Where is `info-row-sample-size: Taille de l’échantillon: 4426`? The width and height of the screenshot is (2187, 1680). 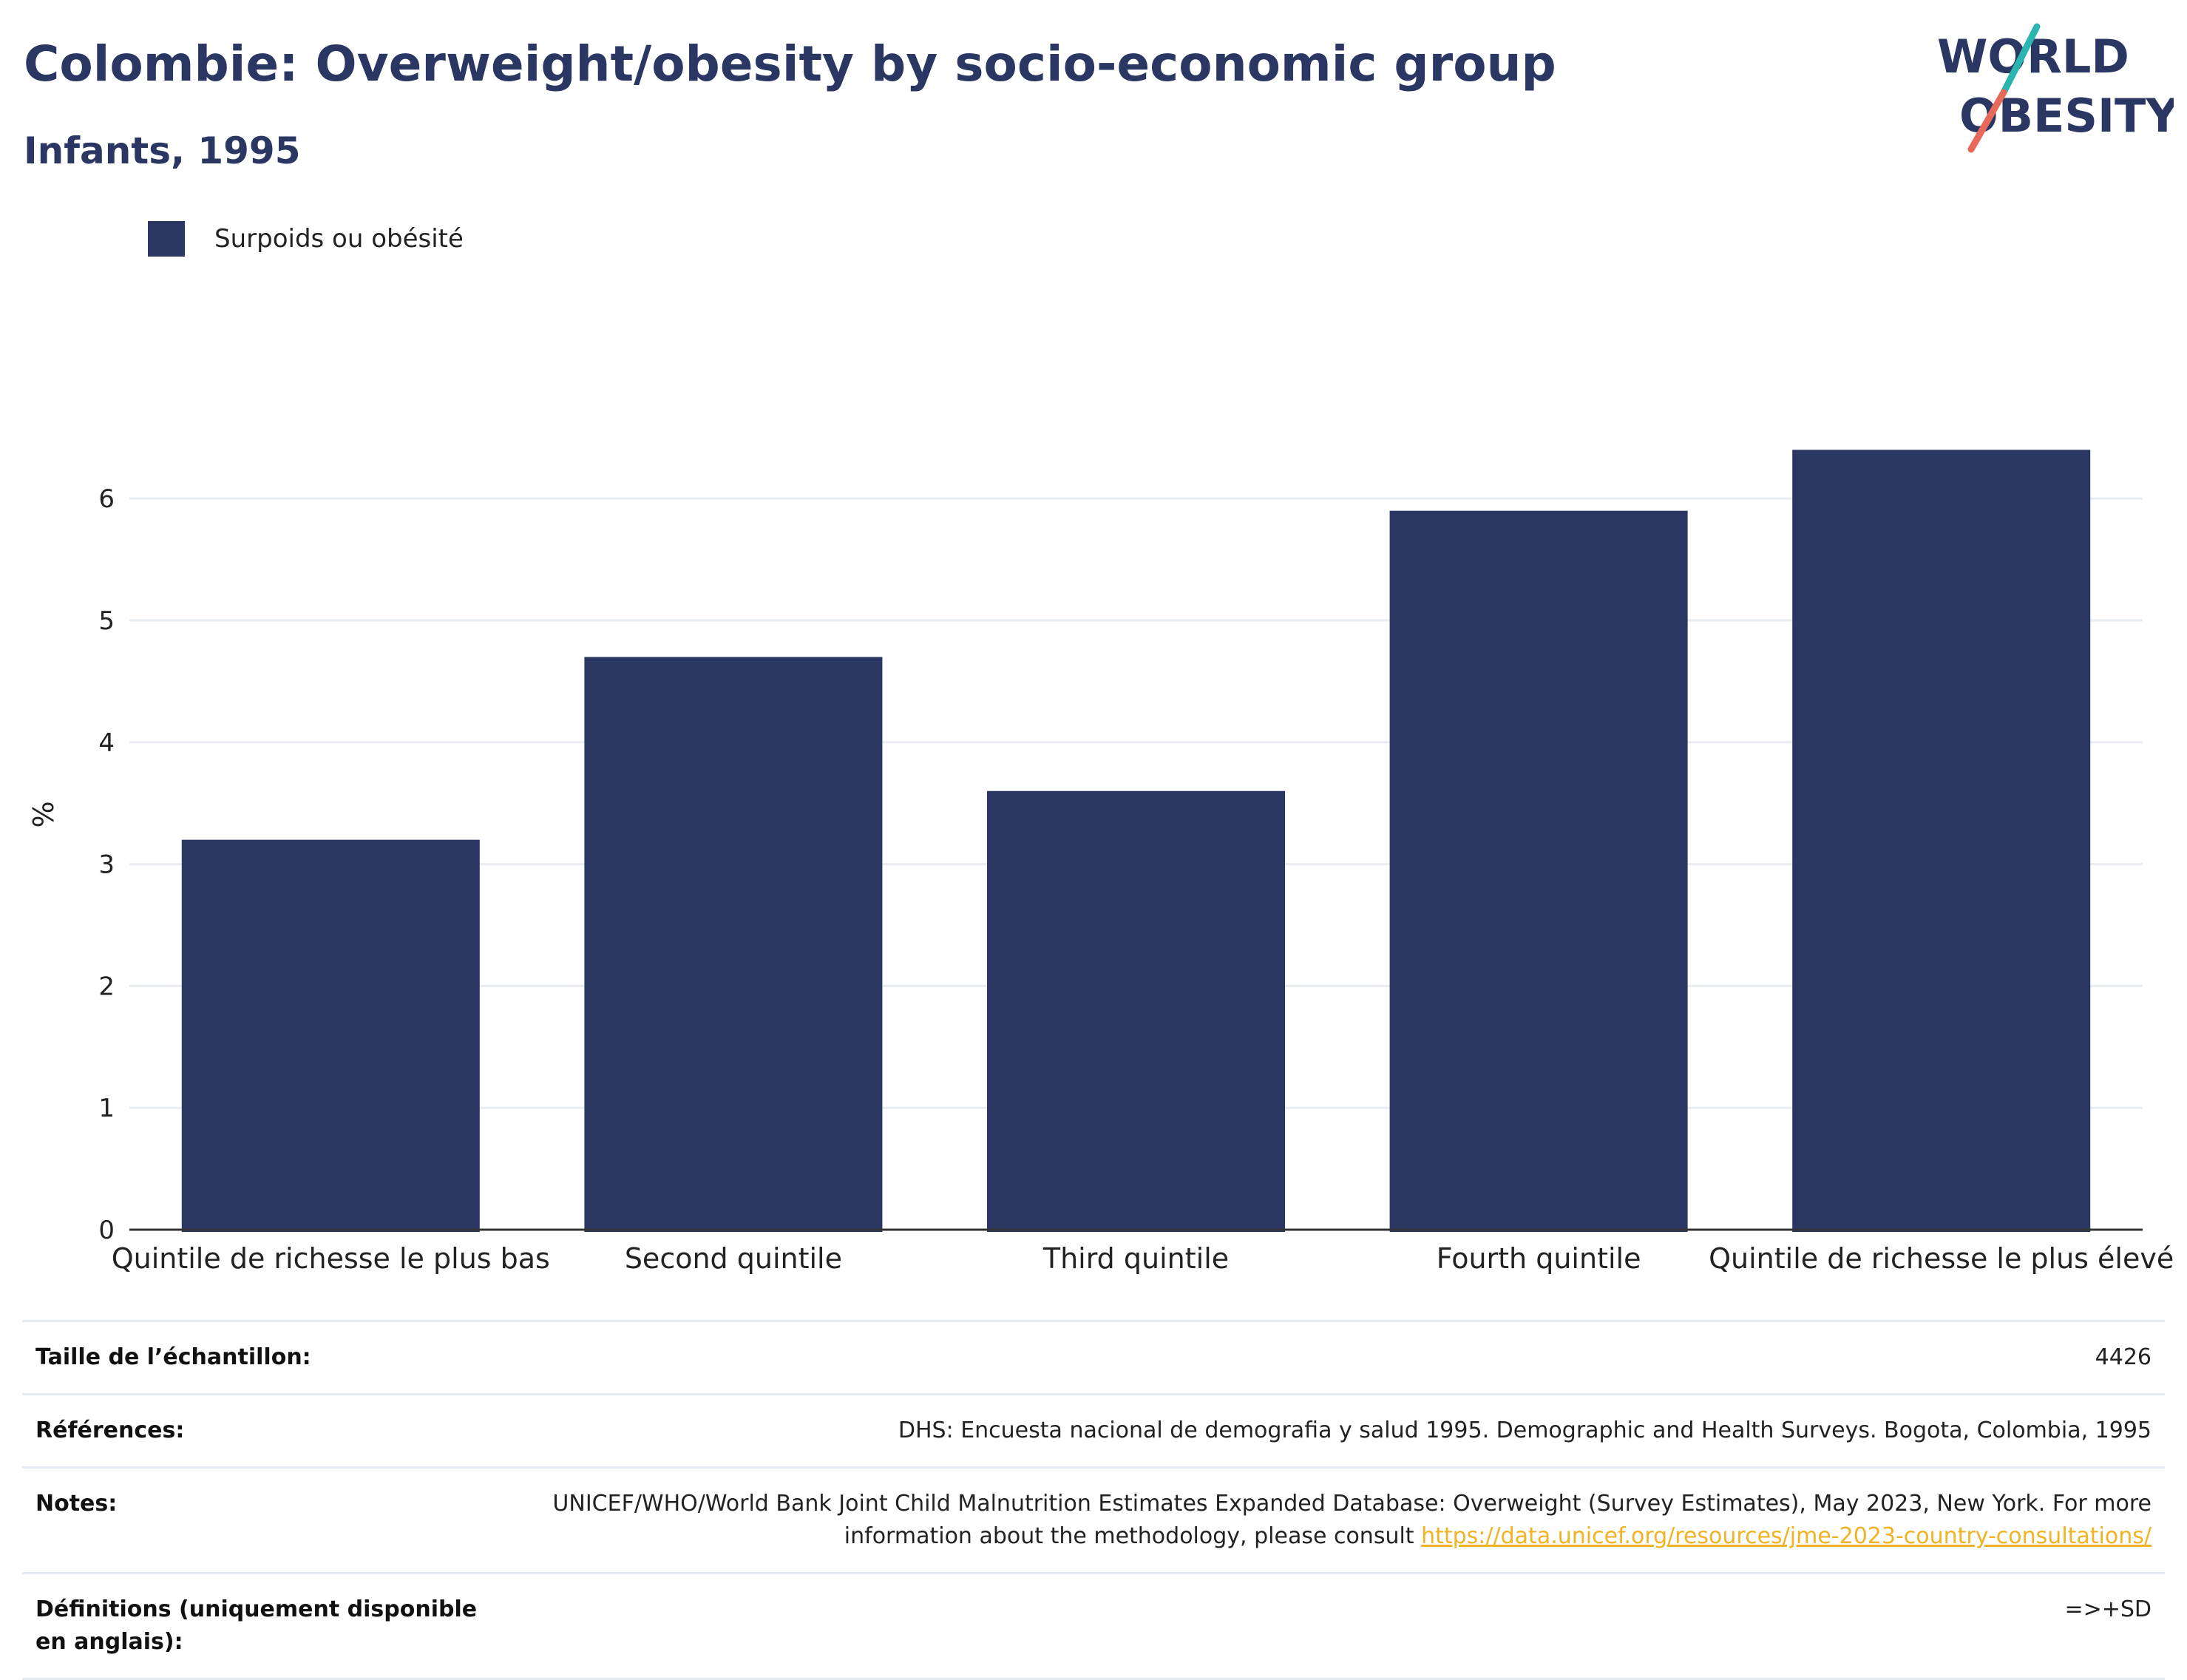
info-row-sample-size: Taille de l’échantillon: 4426 is located at coordinates (1093, 1358).